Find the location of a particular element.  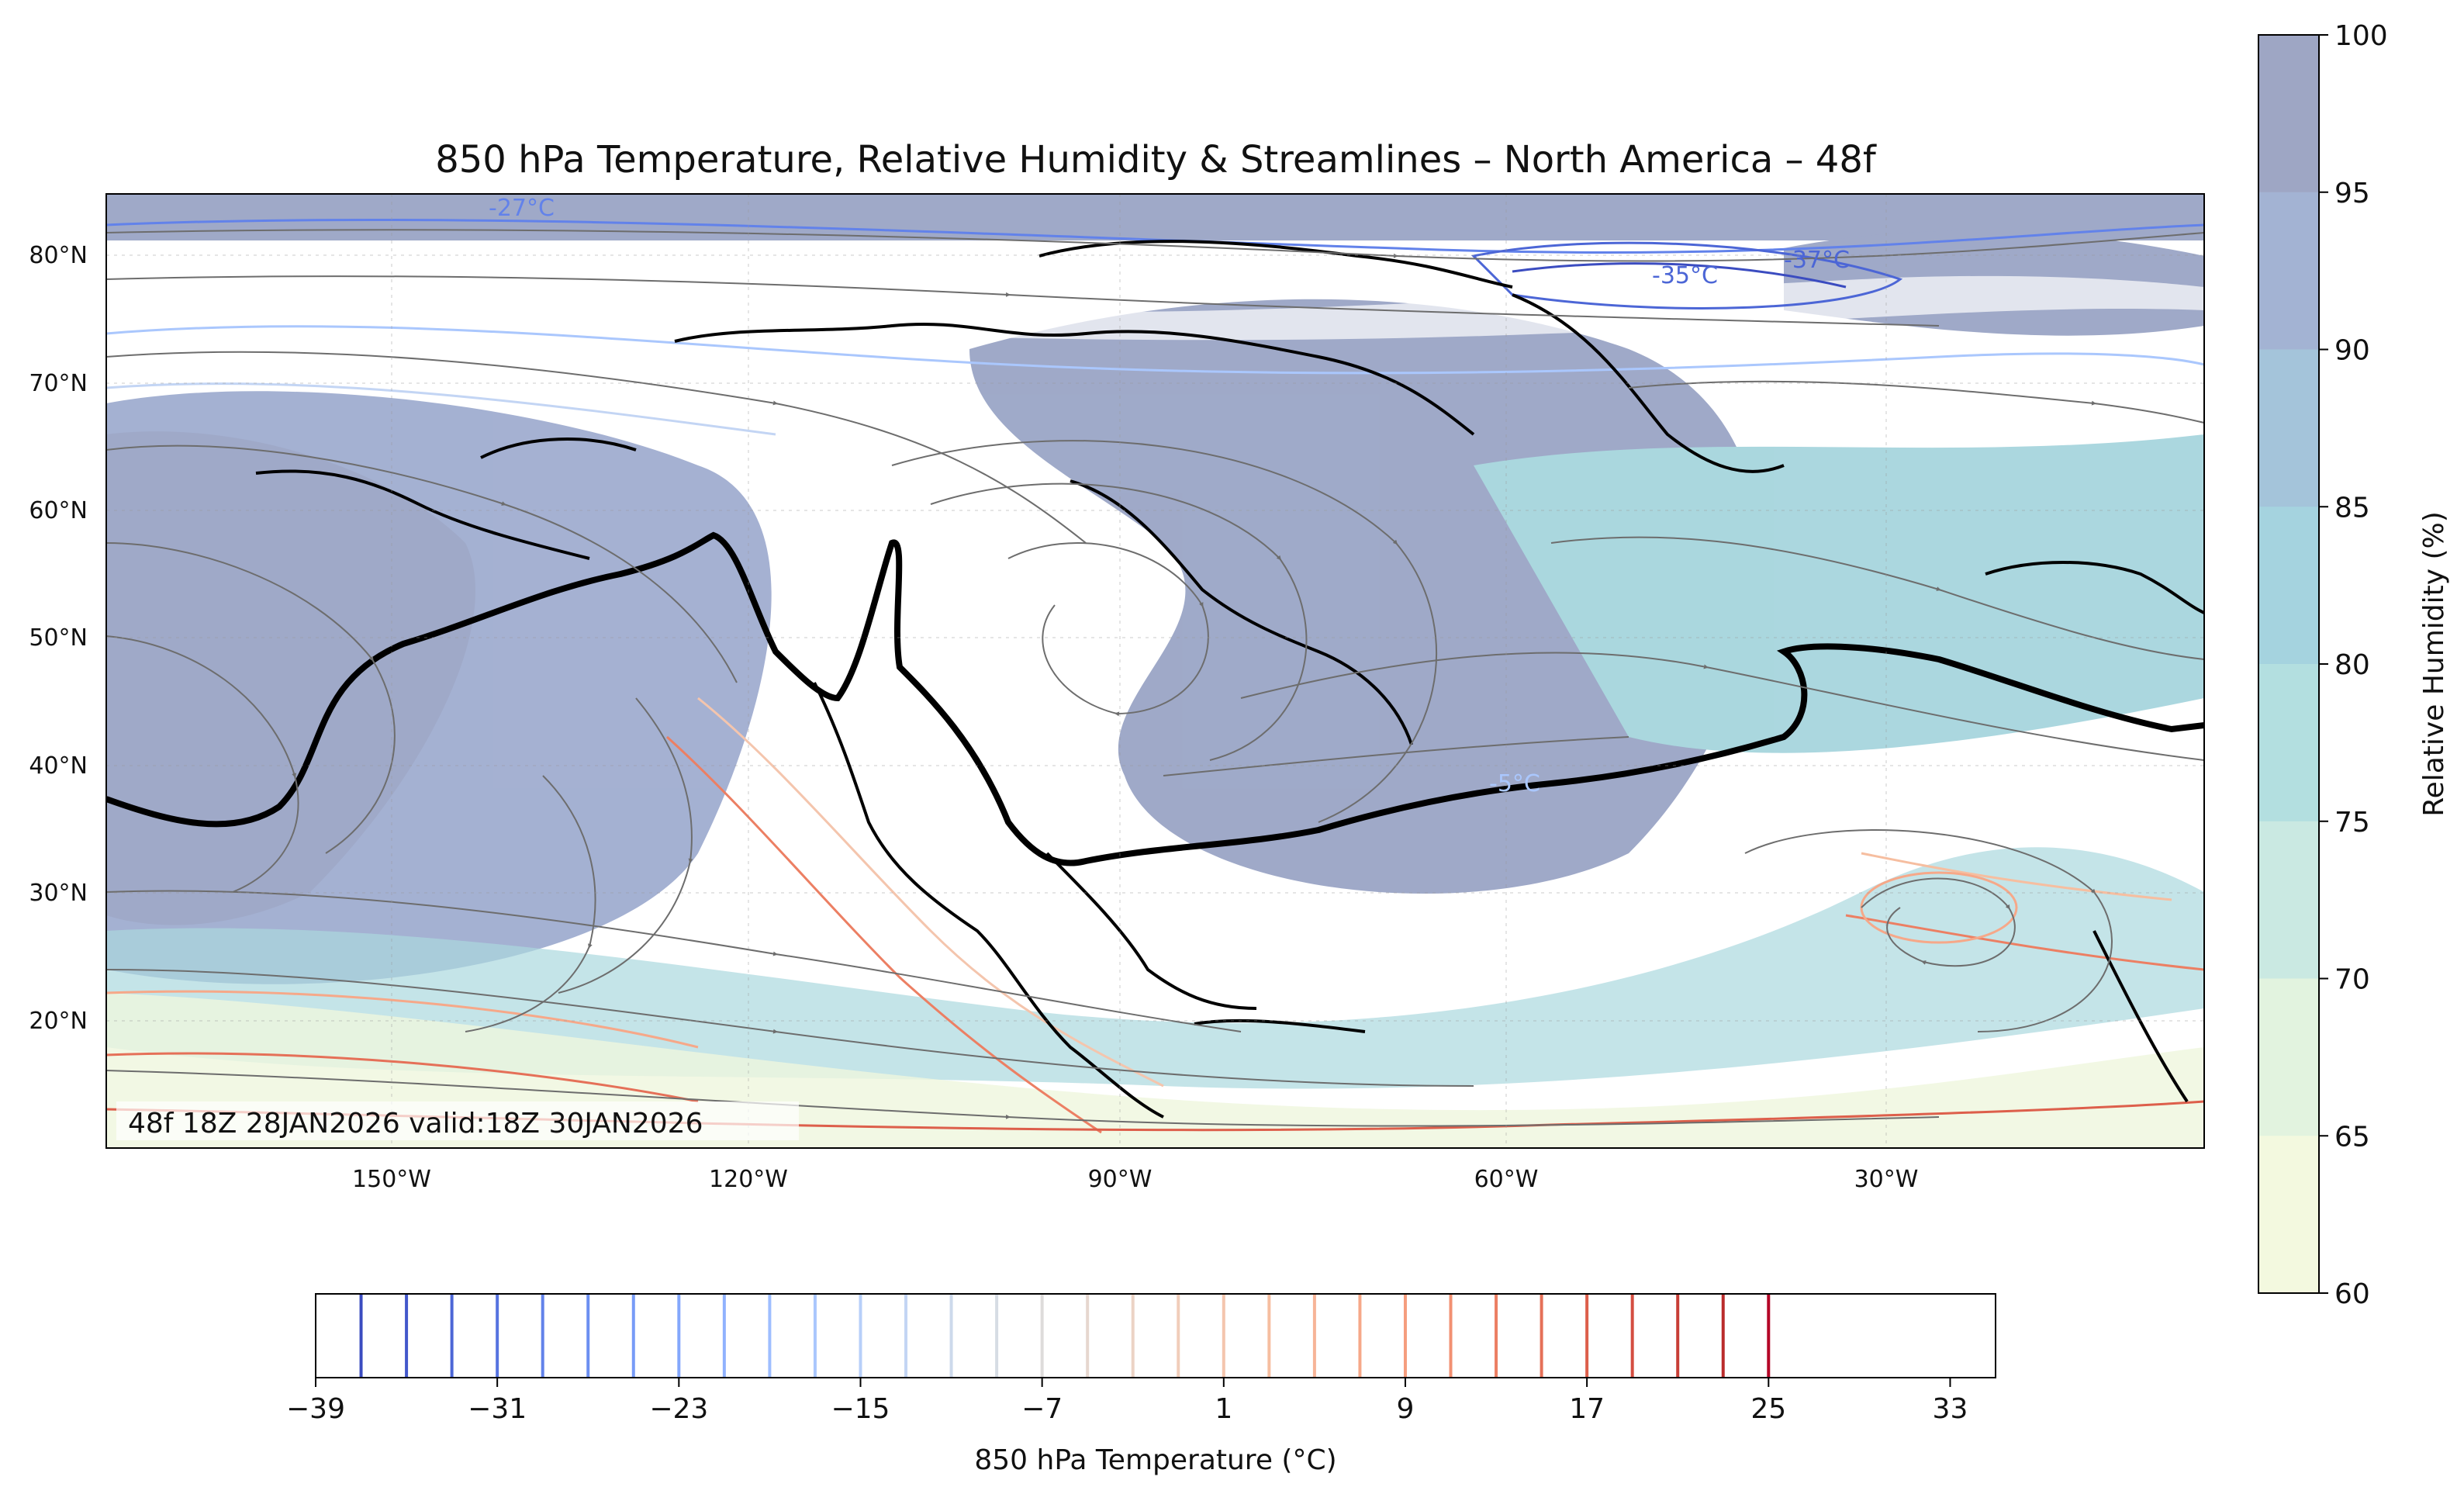

lat-tick: 80°N is located at coordinates (58, 255).